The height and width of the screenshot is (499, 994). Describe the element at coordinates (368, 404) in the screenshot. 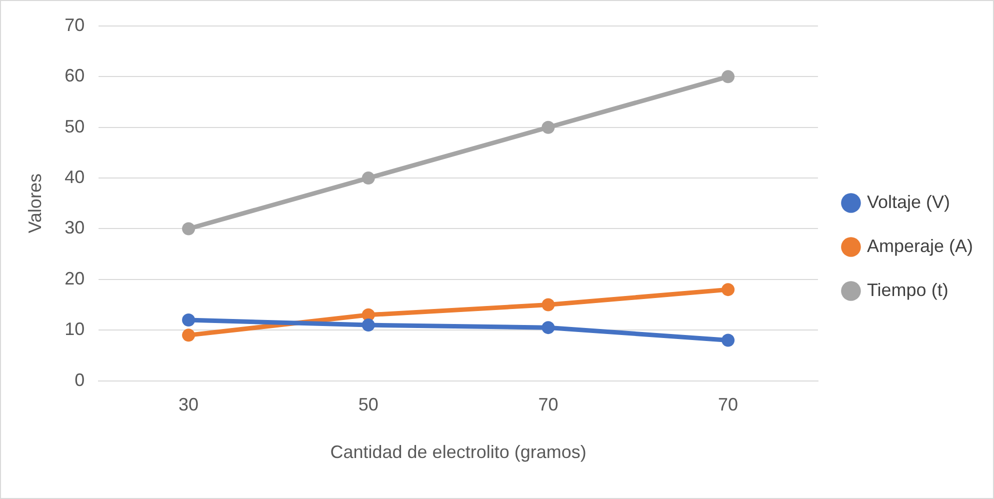

I see `x-tick-label: 50` at that location.